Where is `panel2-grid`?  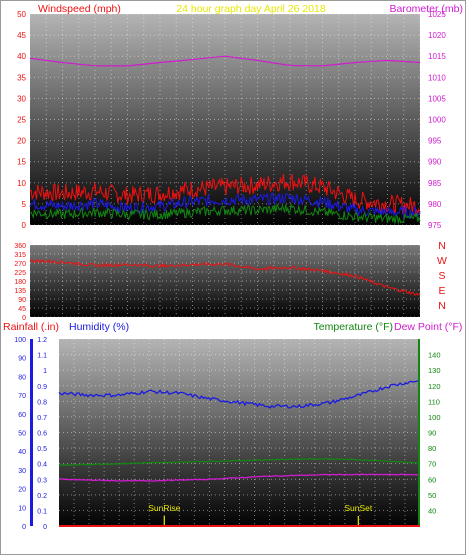 panel2-grid is located at coordinates (225, 281).